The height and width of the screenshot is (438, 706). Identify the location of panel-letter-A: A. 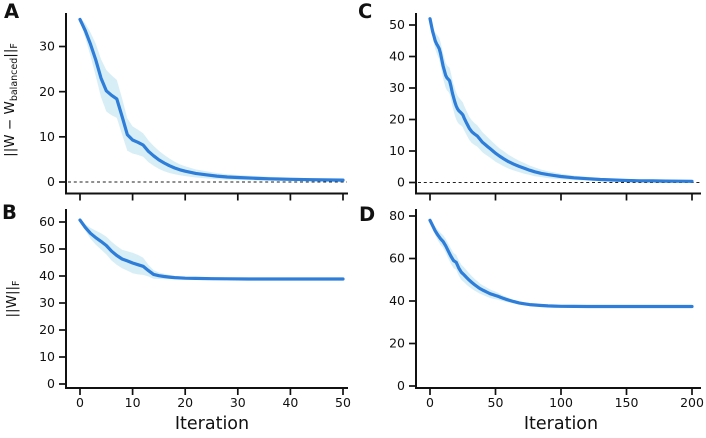
(11, 11).